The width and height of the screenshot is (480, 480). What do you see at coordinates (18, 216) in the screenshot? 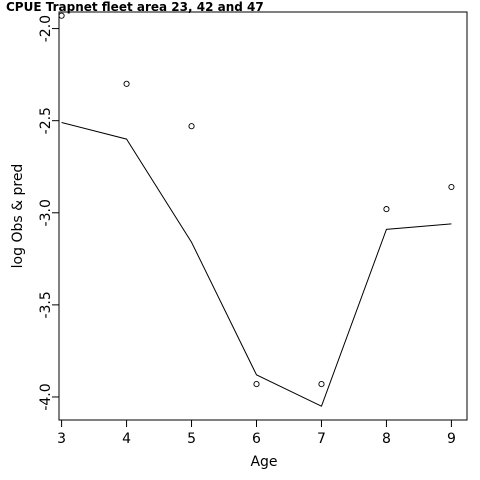
I see `y-axis-label: log Obs & pred` at bounding box center [18, 216].